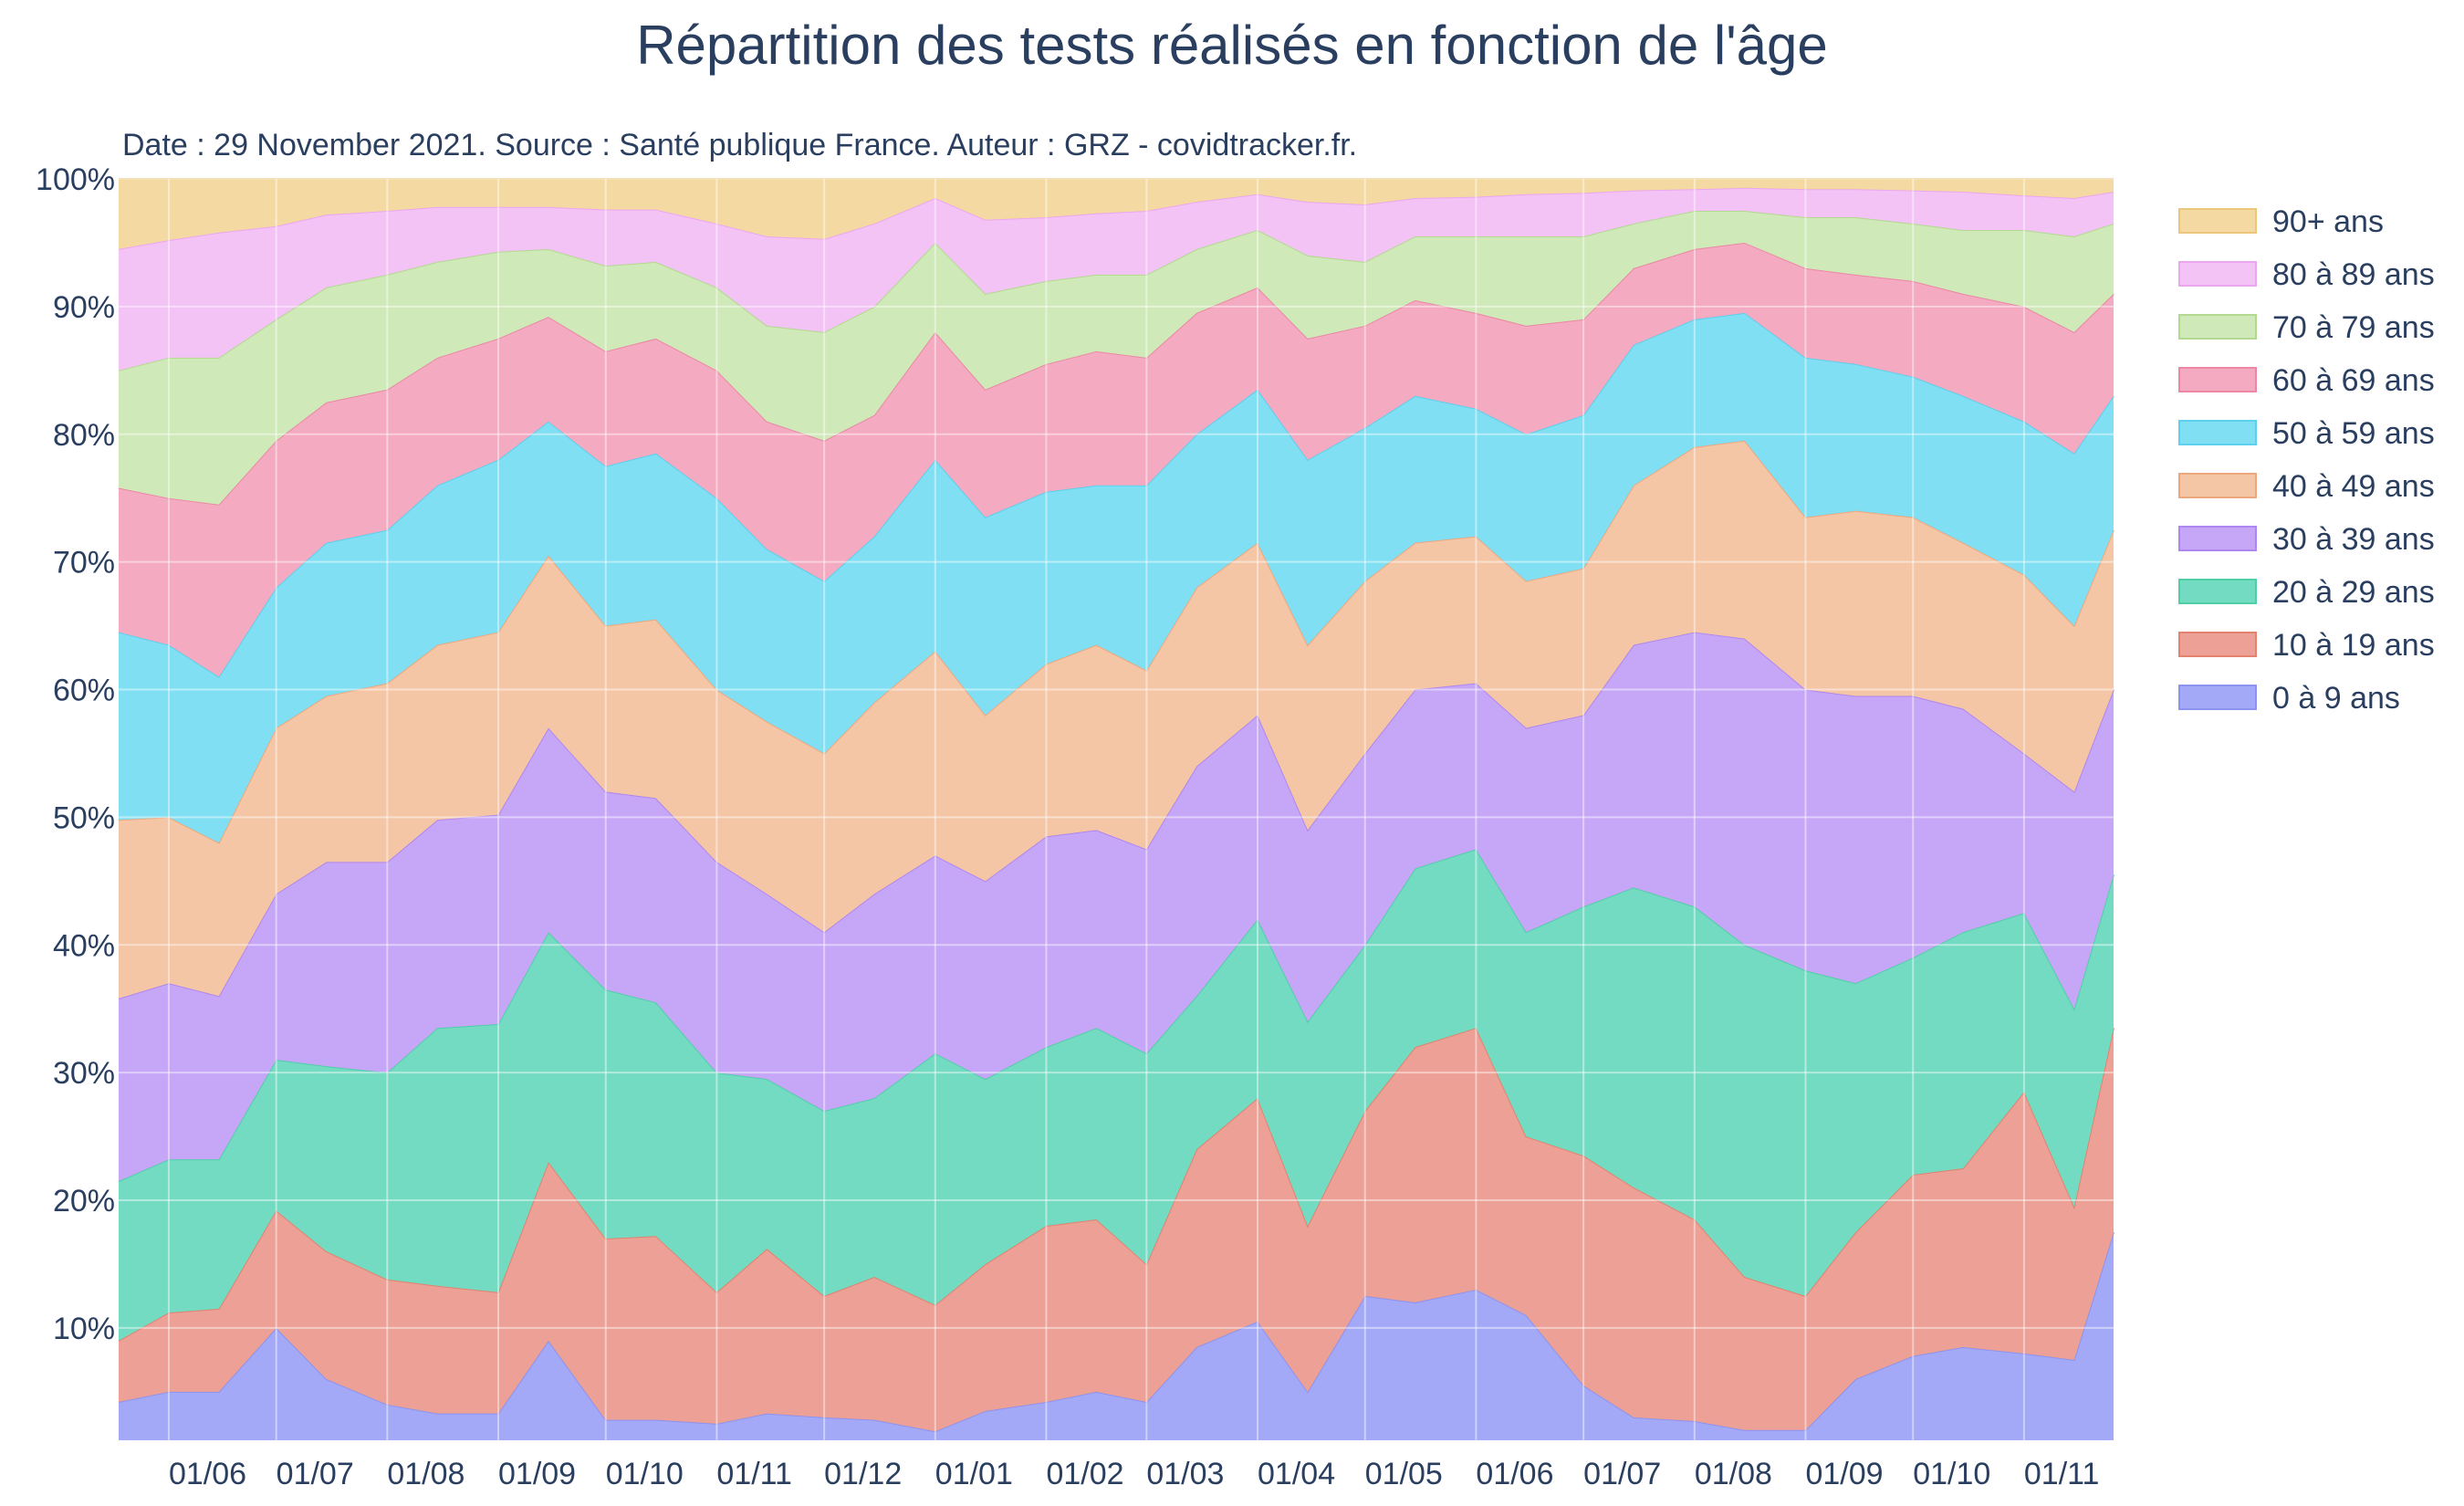  What do you see at coordinates (84, 817) in the screenshot?
I see `y-tick-label: 50%` at bounding box center [84, 817].